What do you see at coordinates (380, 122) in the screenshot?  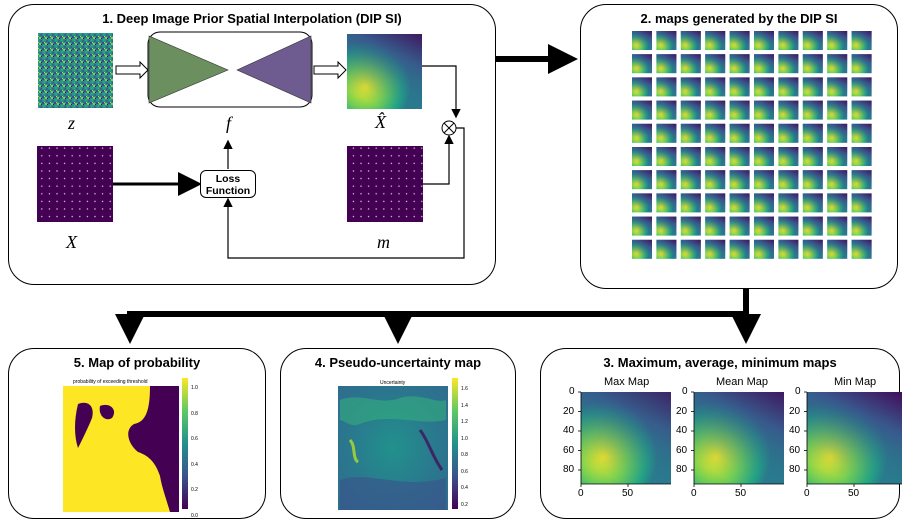 I see `label-xhat: X̂` at bounding box center [380, 122].